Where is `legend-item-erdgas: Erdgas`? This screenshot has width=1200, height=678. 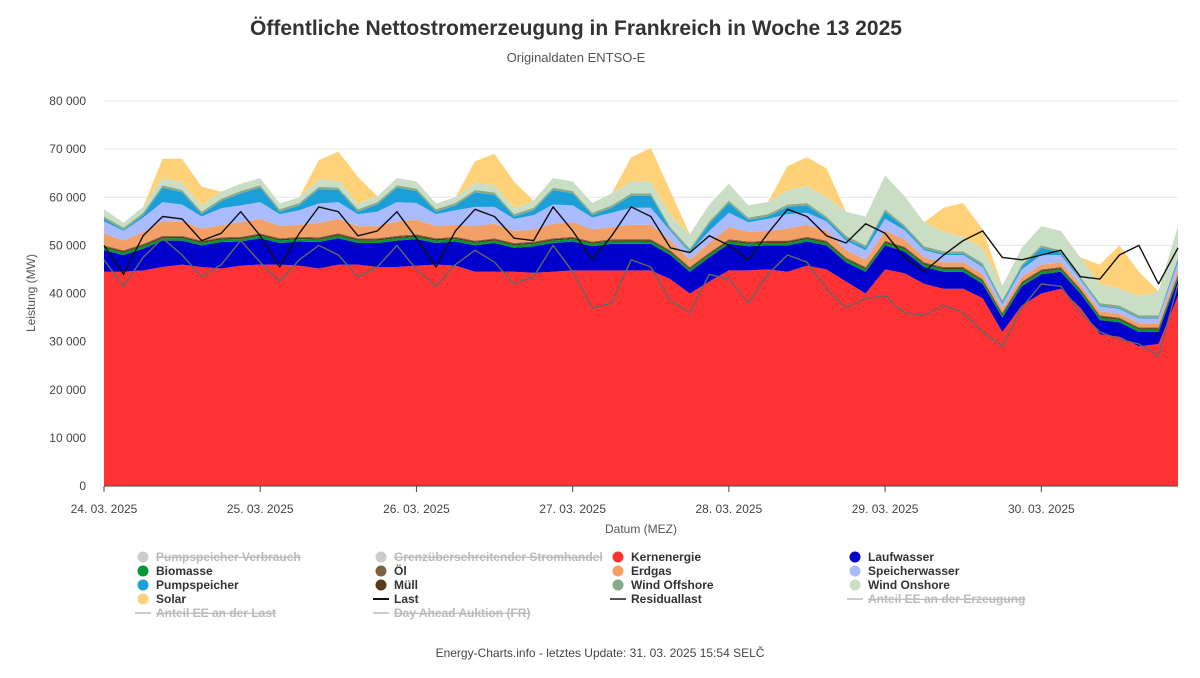 legend-item-erdgas: Erdgas is located at coordinates (642, 571).